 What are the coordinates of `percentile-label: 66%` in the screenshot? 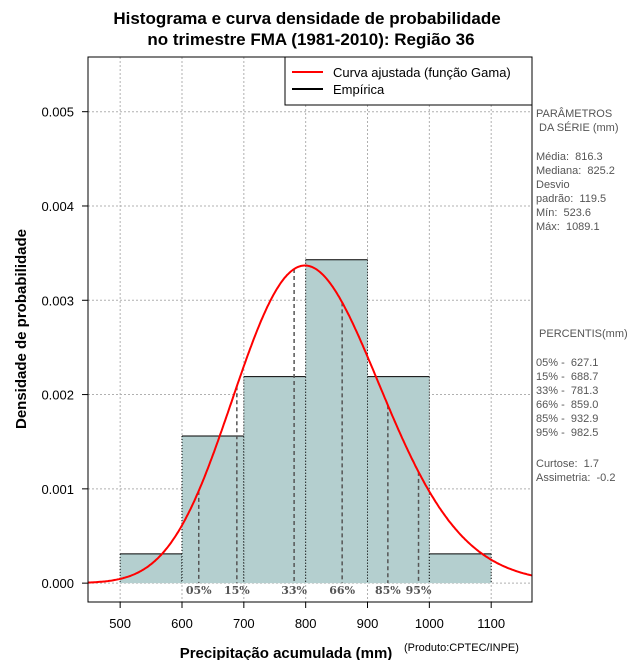 It's located at (342, 590).